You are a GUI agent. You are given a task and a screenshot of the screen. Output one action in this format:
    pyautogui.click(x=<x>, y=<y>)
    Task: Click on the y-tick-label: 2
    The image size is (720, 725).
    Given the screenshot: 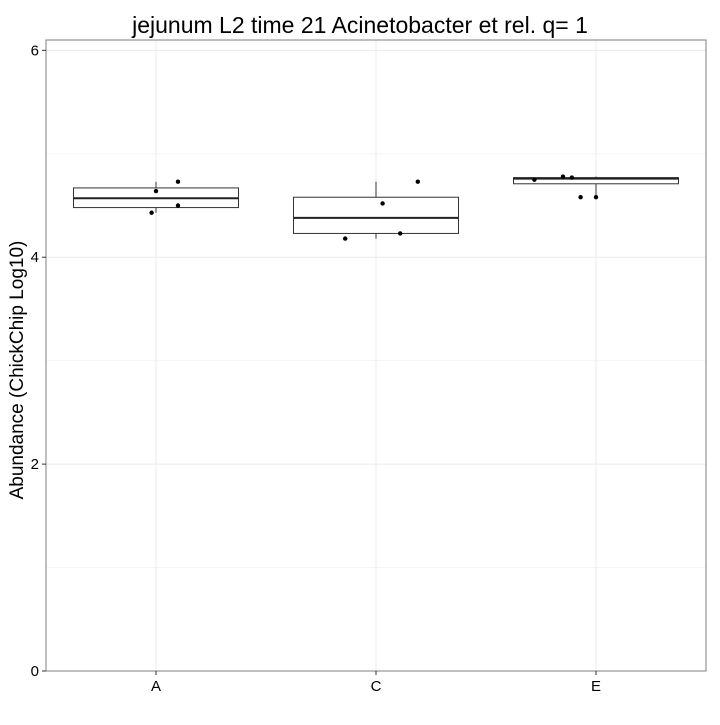 What is the action you would take?
    pyautogui.click(x=35, y=464)
    